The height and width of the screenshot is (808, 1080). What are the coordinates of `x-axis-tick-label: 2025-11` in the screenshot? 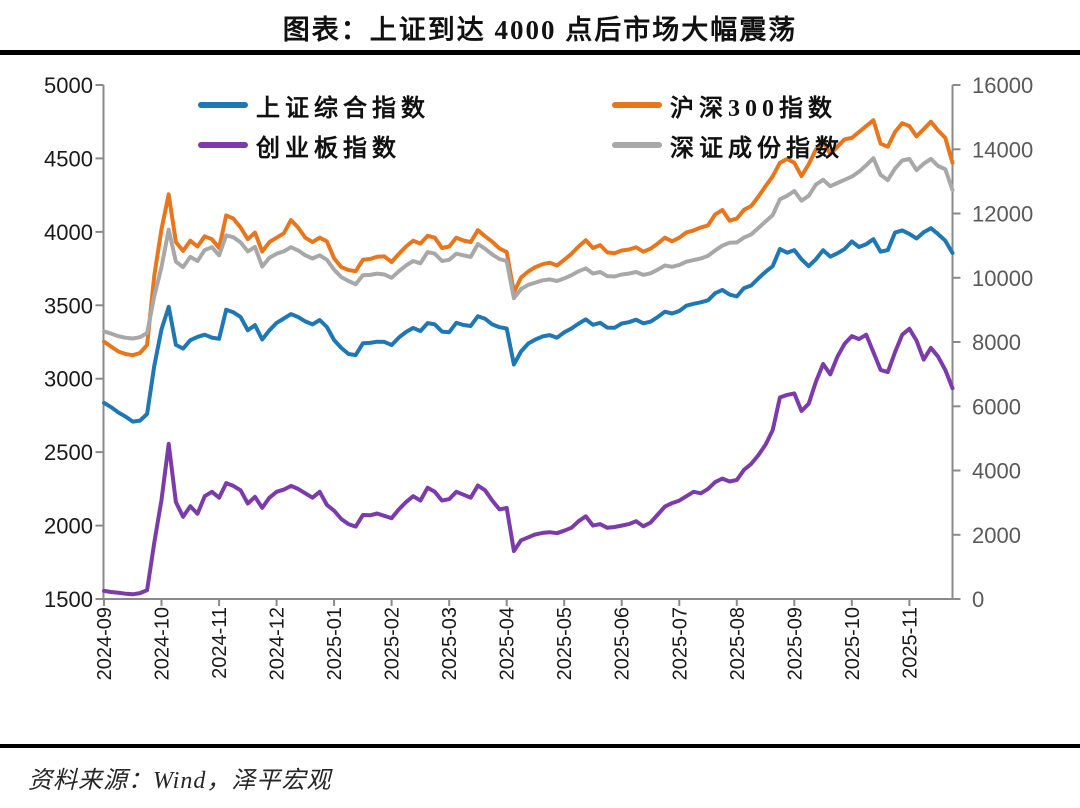 It's located at (910, 643).